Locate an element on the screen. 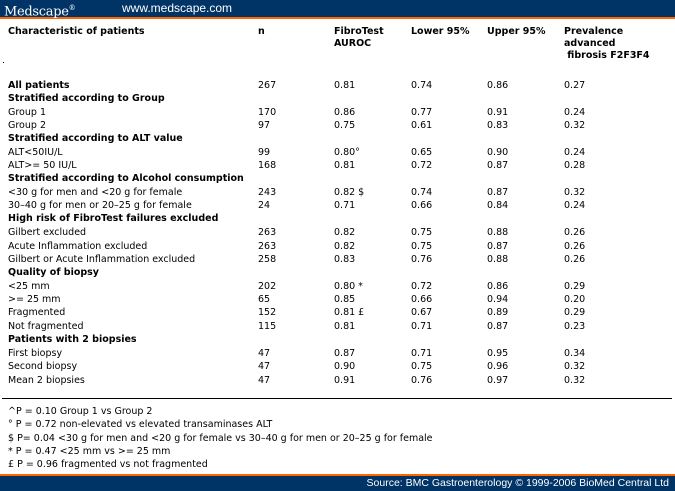  row-label: ALT>= 50 IU/L is located at coordinates (42, 165).